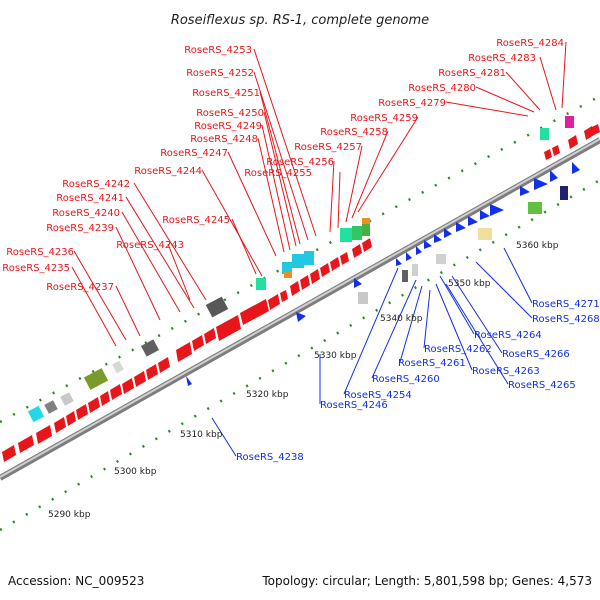 This screenshot has height=600, width=600. I want to click on gene-label: RoseRS_4283, so click(502, 58).